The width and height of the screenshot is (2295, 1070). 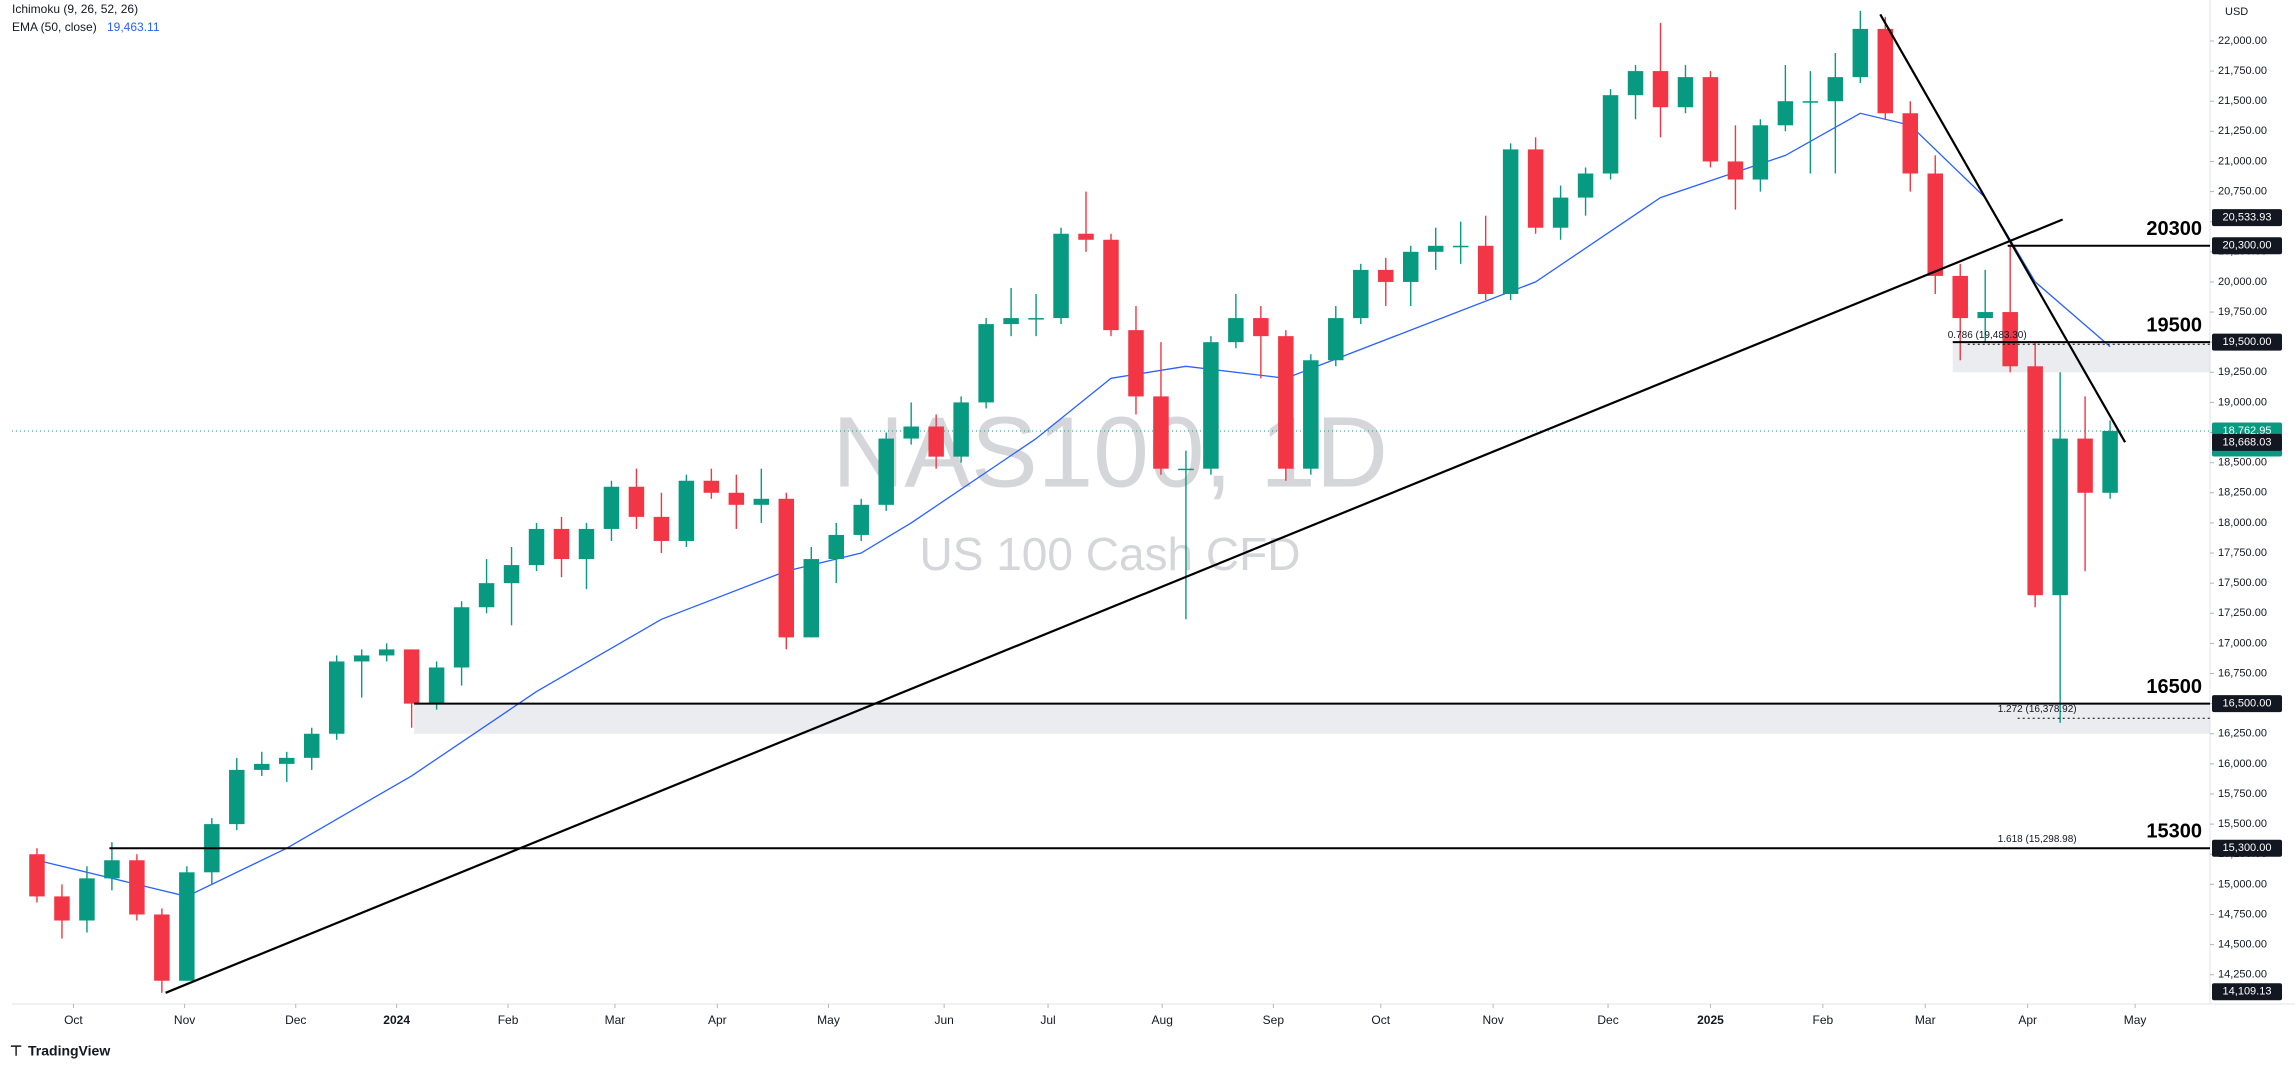 I want to click on x-tick-label: Nov, so click(x=1492, y=1020).